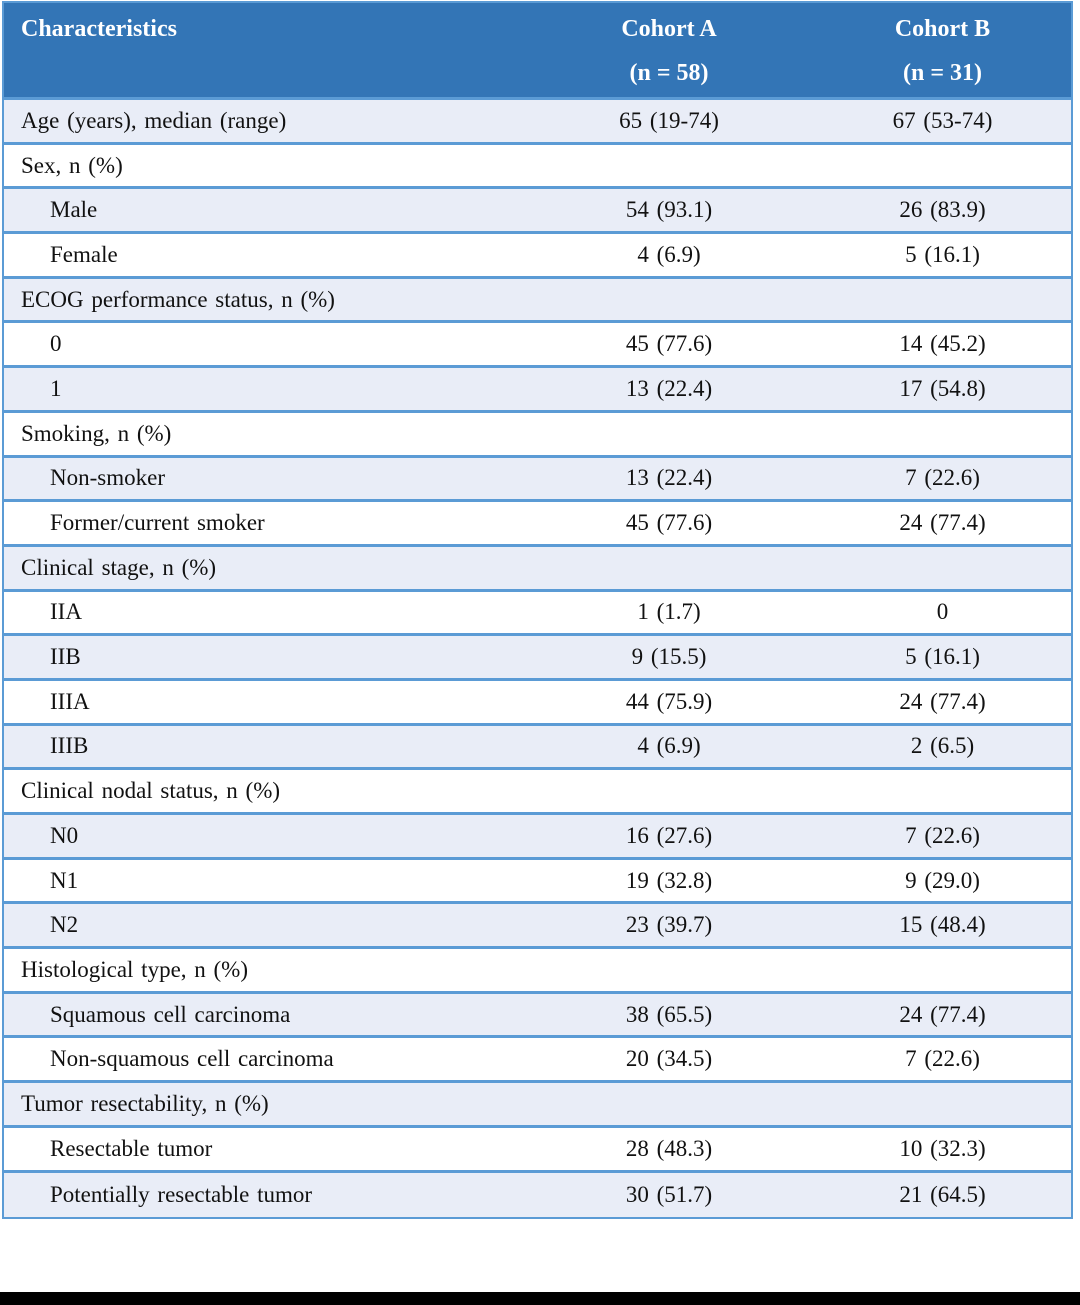 The height and width of the screenshot is (1305, 1080). Describe the element at coordinates (537, 882) in the screenshot. I see `table-row: N1 19 (32.8) 9 (29.0)` at that location.